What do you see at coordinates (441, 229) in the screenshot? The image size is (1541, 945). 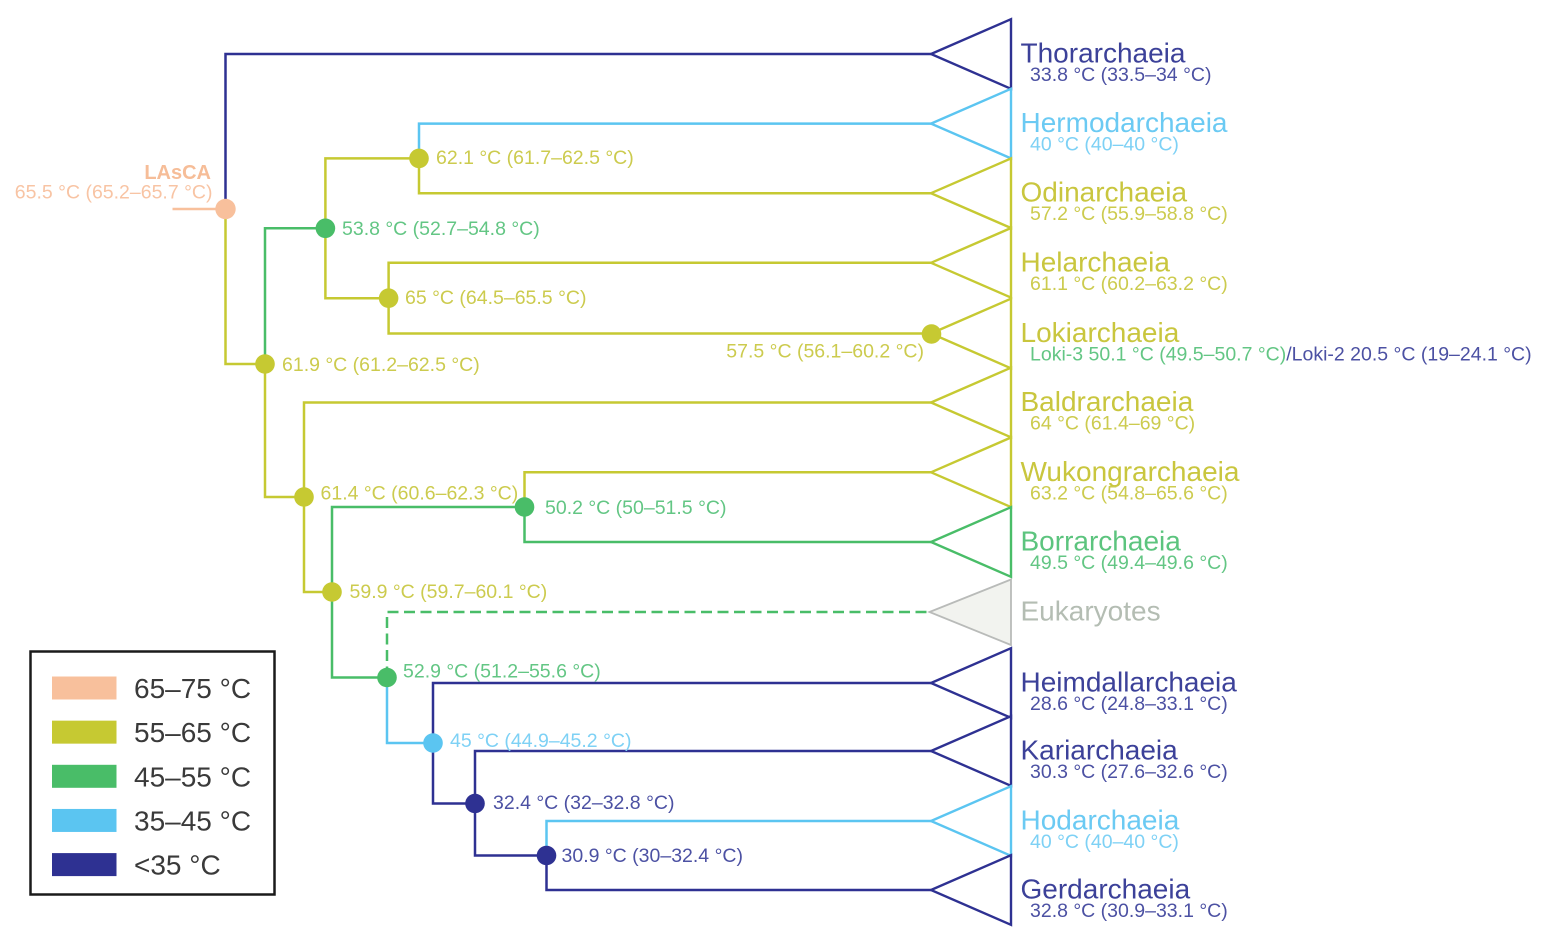 I see `svg-text: 53.8 °C (52.7–54.8 °C)` at bounding box center [441, 229].